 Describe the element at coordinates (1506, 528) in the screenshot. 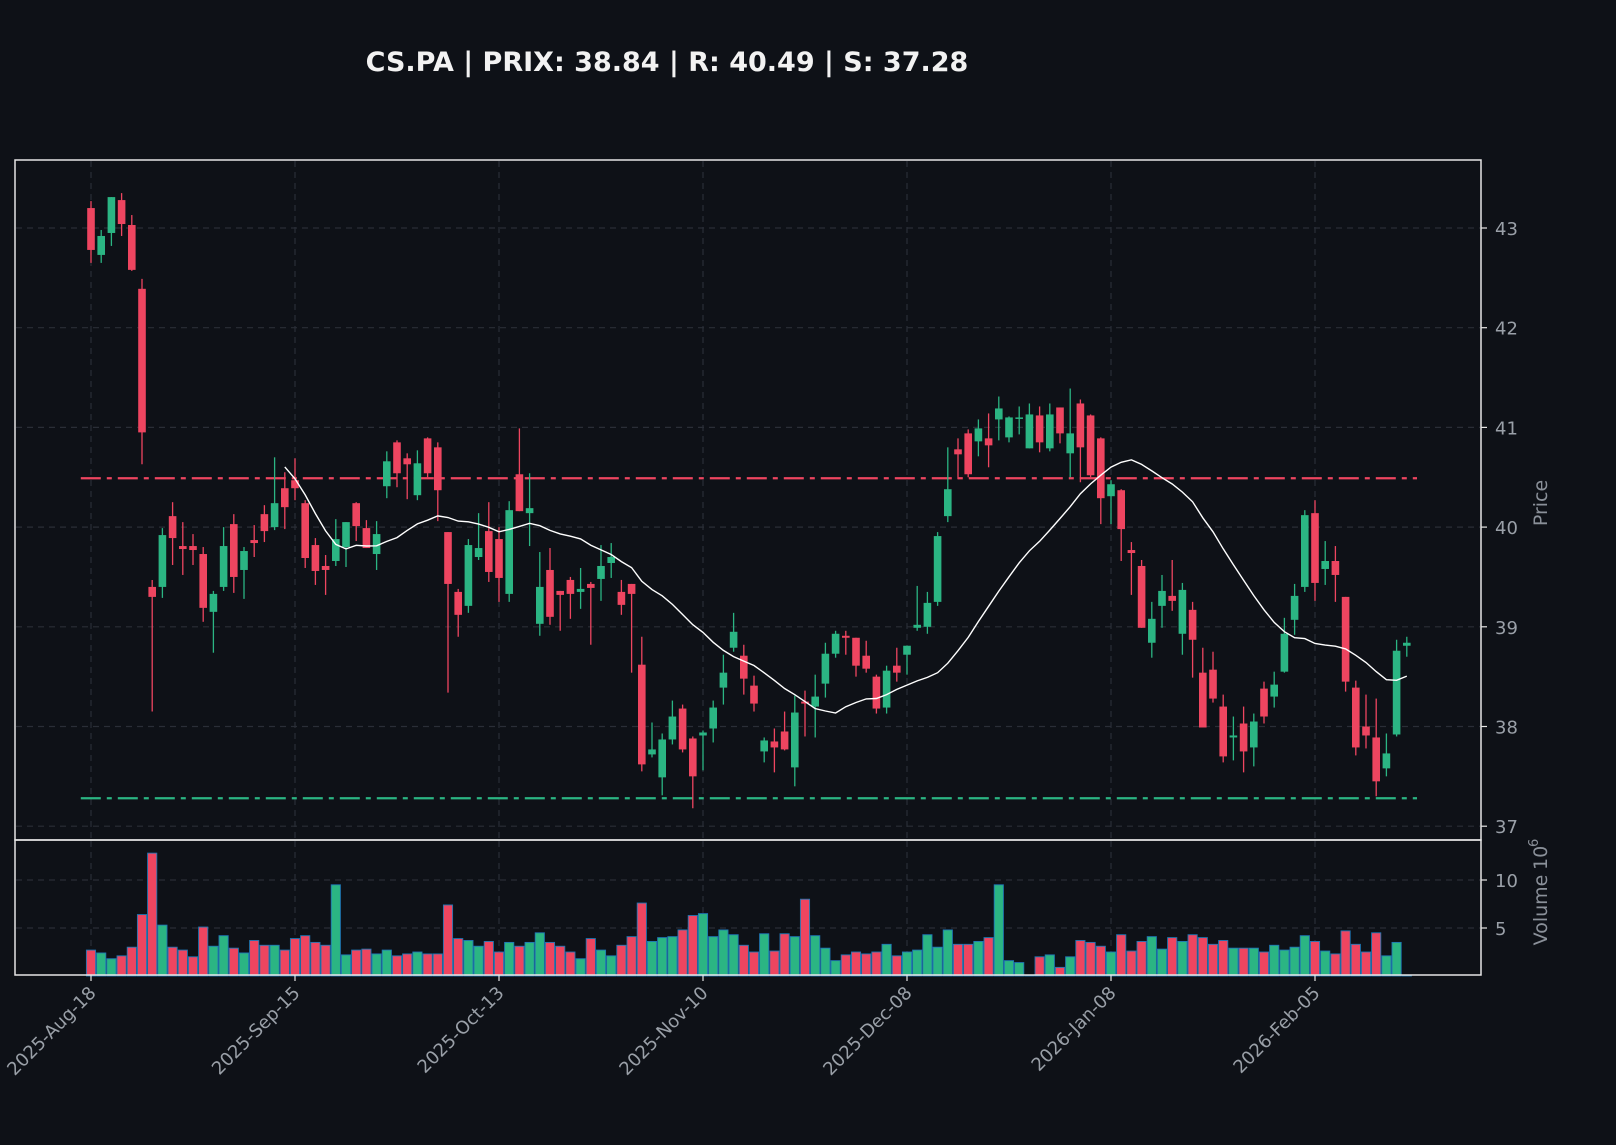

I see `price-tick-label: 40` at that location.